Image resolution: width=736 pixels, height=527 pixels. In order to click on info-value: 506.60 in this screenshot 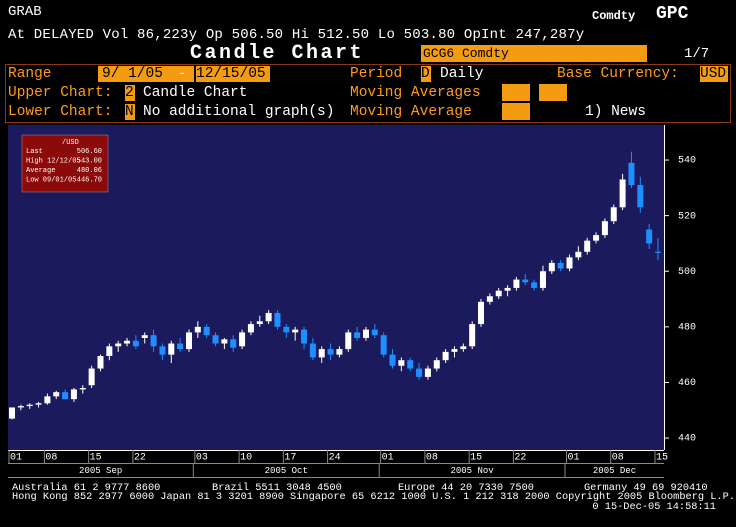, I will do `click(89, 152)`.